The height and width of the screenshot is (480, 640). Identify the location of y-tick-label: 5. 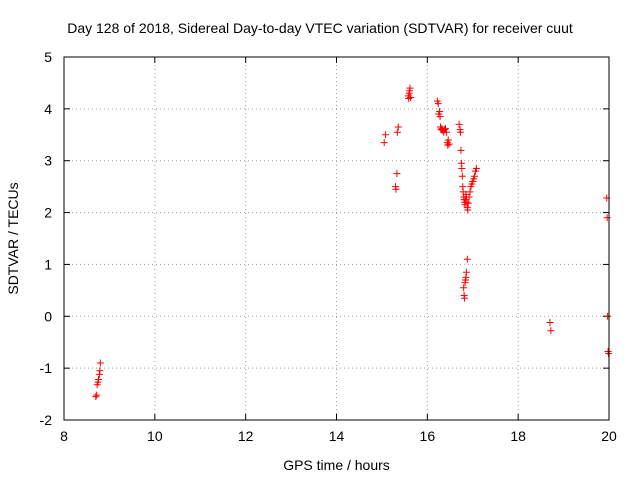
(48, 57).